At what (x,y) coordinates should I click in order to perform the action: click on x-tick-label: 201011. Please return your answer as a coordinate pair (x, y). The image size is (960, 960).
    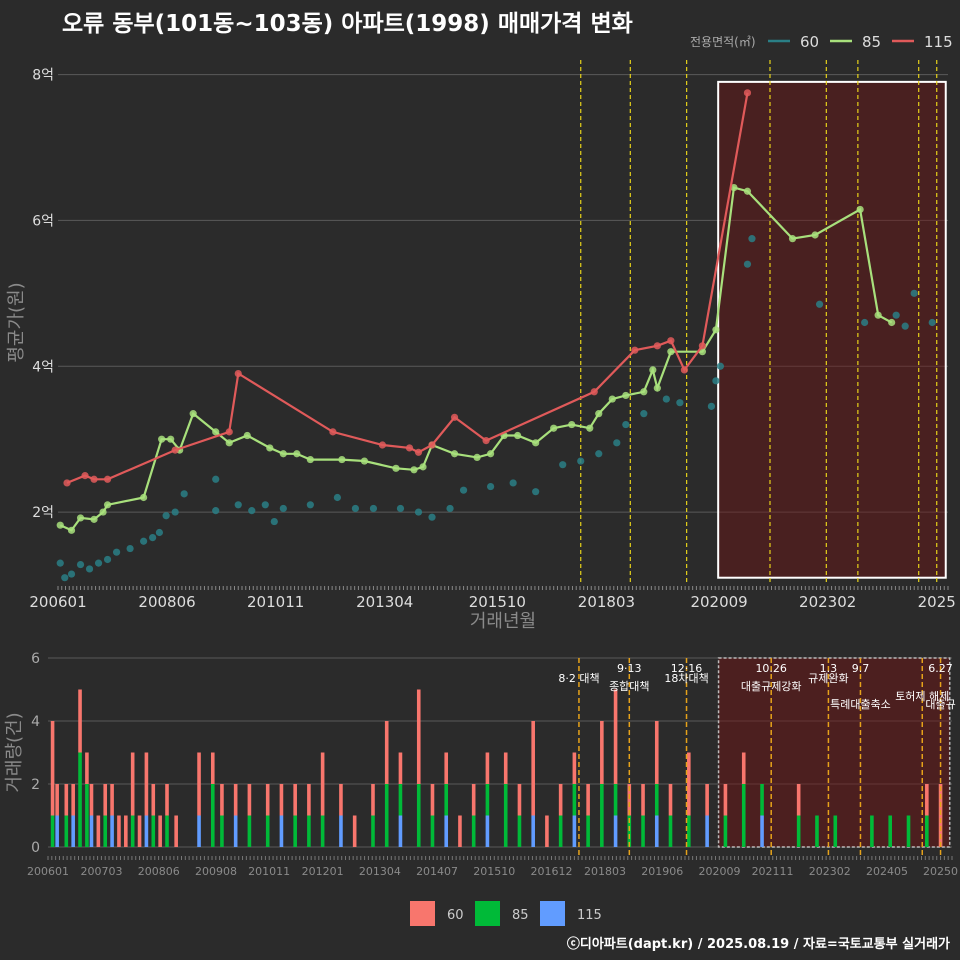
    Looking at the image, I should click on (275, 602).